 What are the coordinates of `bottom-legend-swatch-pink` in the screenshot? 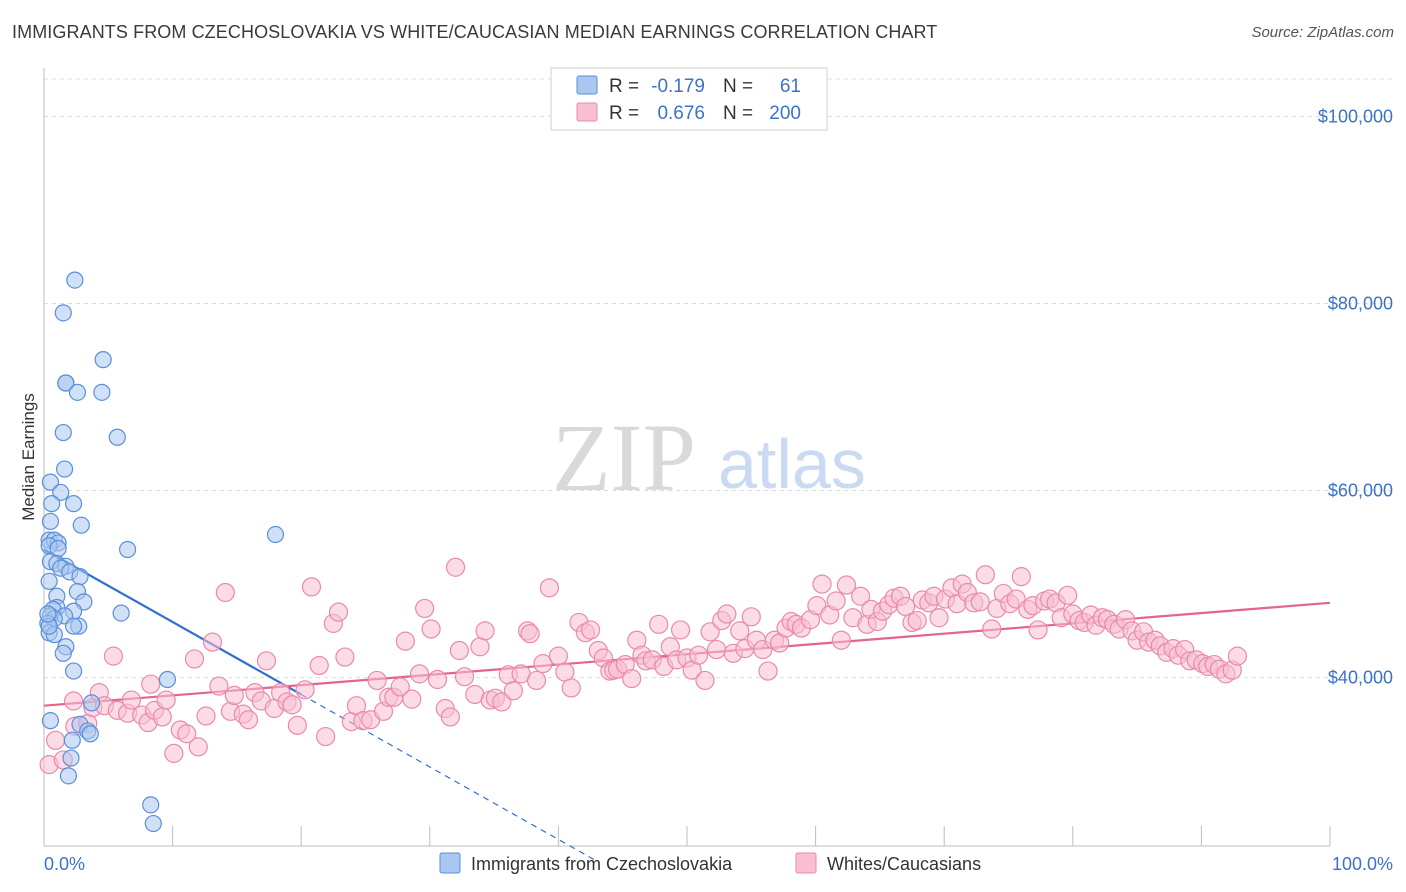 It's located at (806, 863).